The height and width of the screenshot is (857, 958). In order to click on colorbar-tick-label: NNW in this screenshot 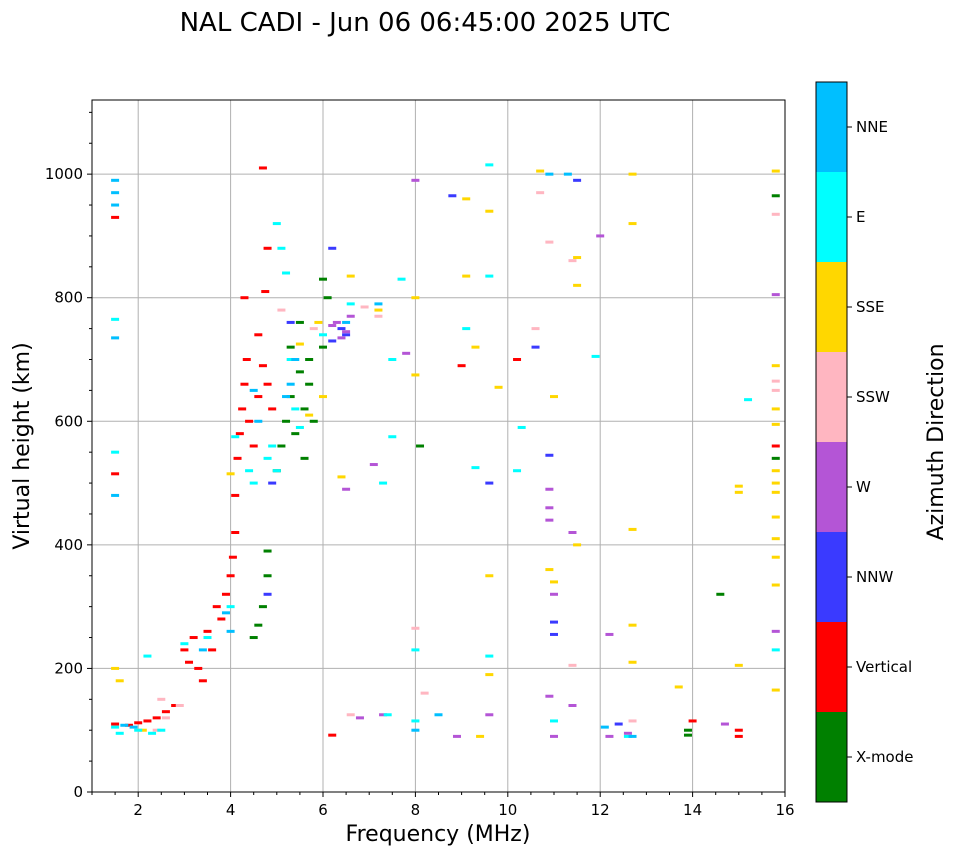, I will do `click(874, 577)`.